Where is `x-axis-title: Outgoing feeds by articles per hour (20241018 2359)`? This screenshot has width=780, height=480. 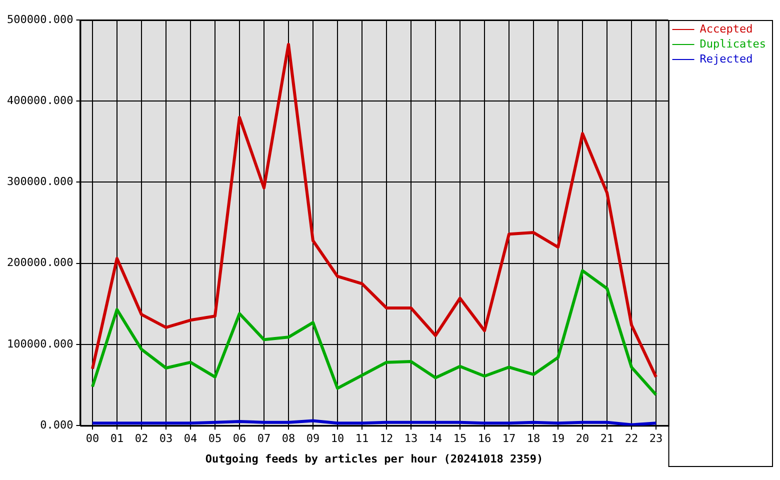
x-axis-title: Outgoing feeds by articles per hour (20241018 2359) is located at coordinates (374, 459).